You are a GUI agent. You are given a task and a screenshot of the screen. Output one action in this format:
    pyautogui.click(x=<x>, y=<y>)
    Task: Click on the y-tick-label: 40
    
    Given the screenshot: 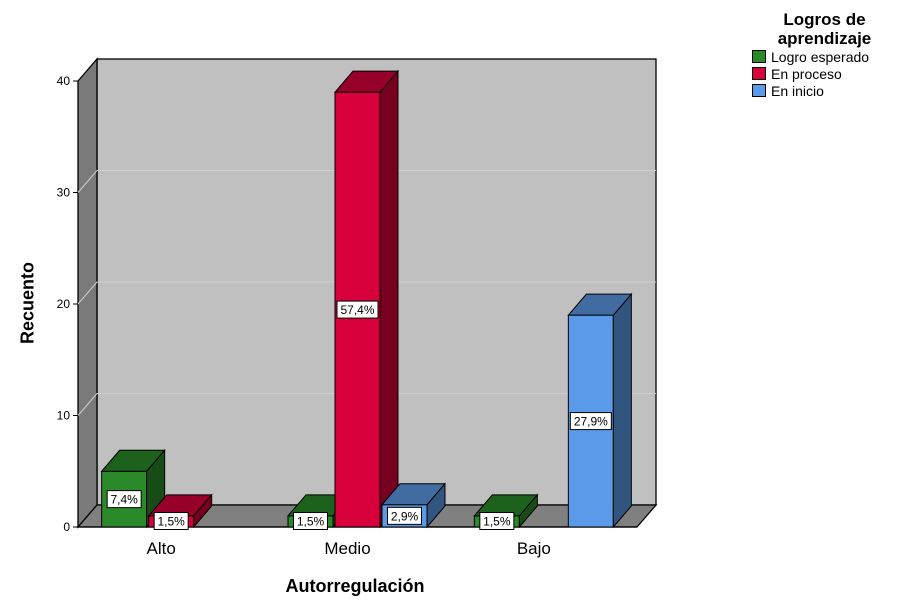 What is the action you would take?
    pyautogui.click(x=64, y=81)
    